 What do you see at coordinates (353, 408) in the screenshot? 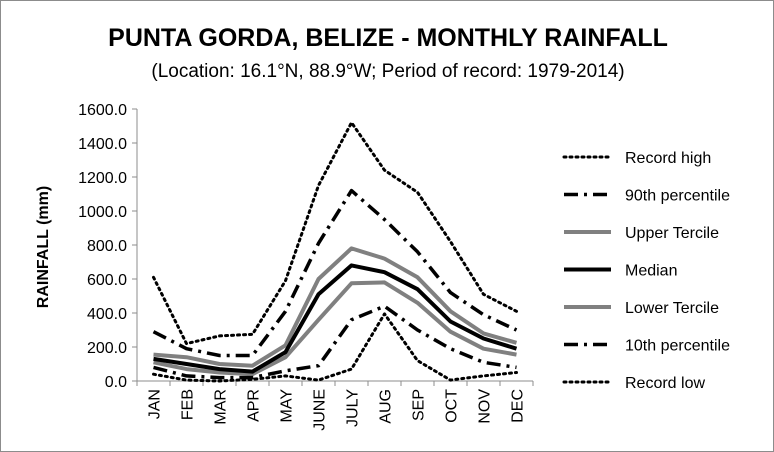
I see `x-tick-label: JULY` at bounding box center [353, 408].